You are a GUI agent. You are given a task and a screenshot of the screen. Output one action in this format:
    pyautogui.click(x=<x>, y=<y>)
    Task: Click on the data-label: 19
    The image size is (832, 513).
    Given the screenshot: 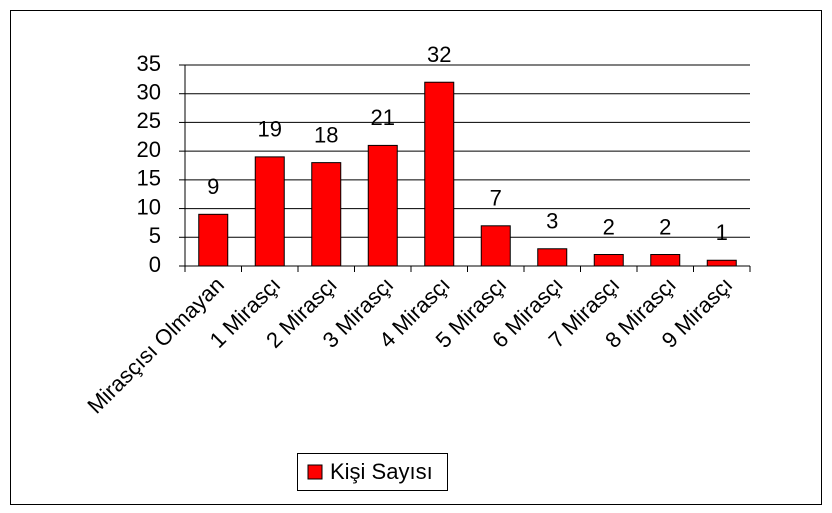 What is the action you would take?
    pyautogui.click(x=270, y=129)
    